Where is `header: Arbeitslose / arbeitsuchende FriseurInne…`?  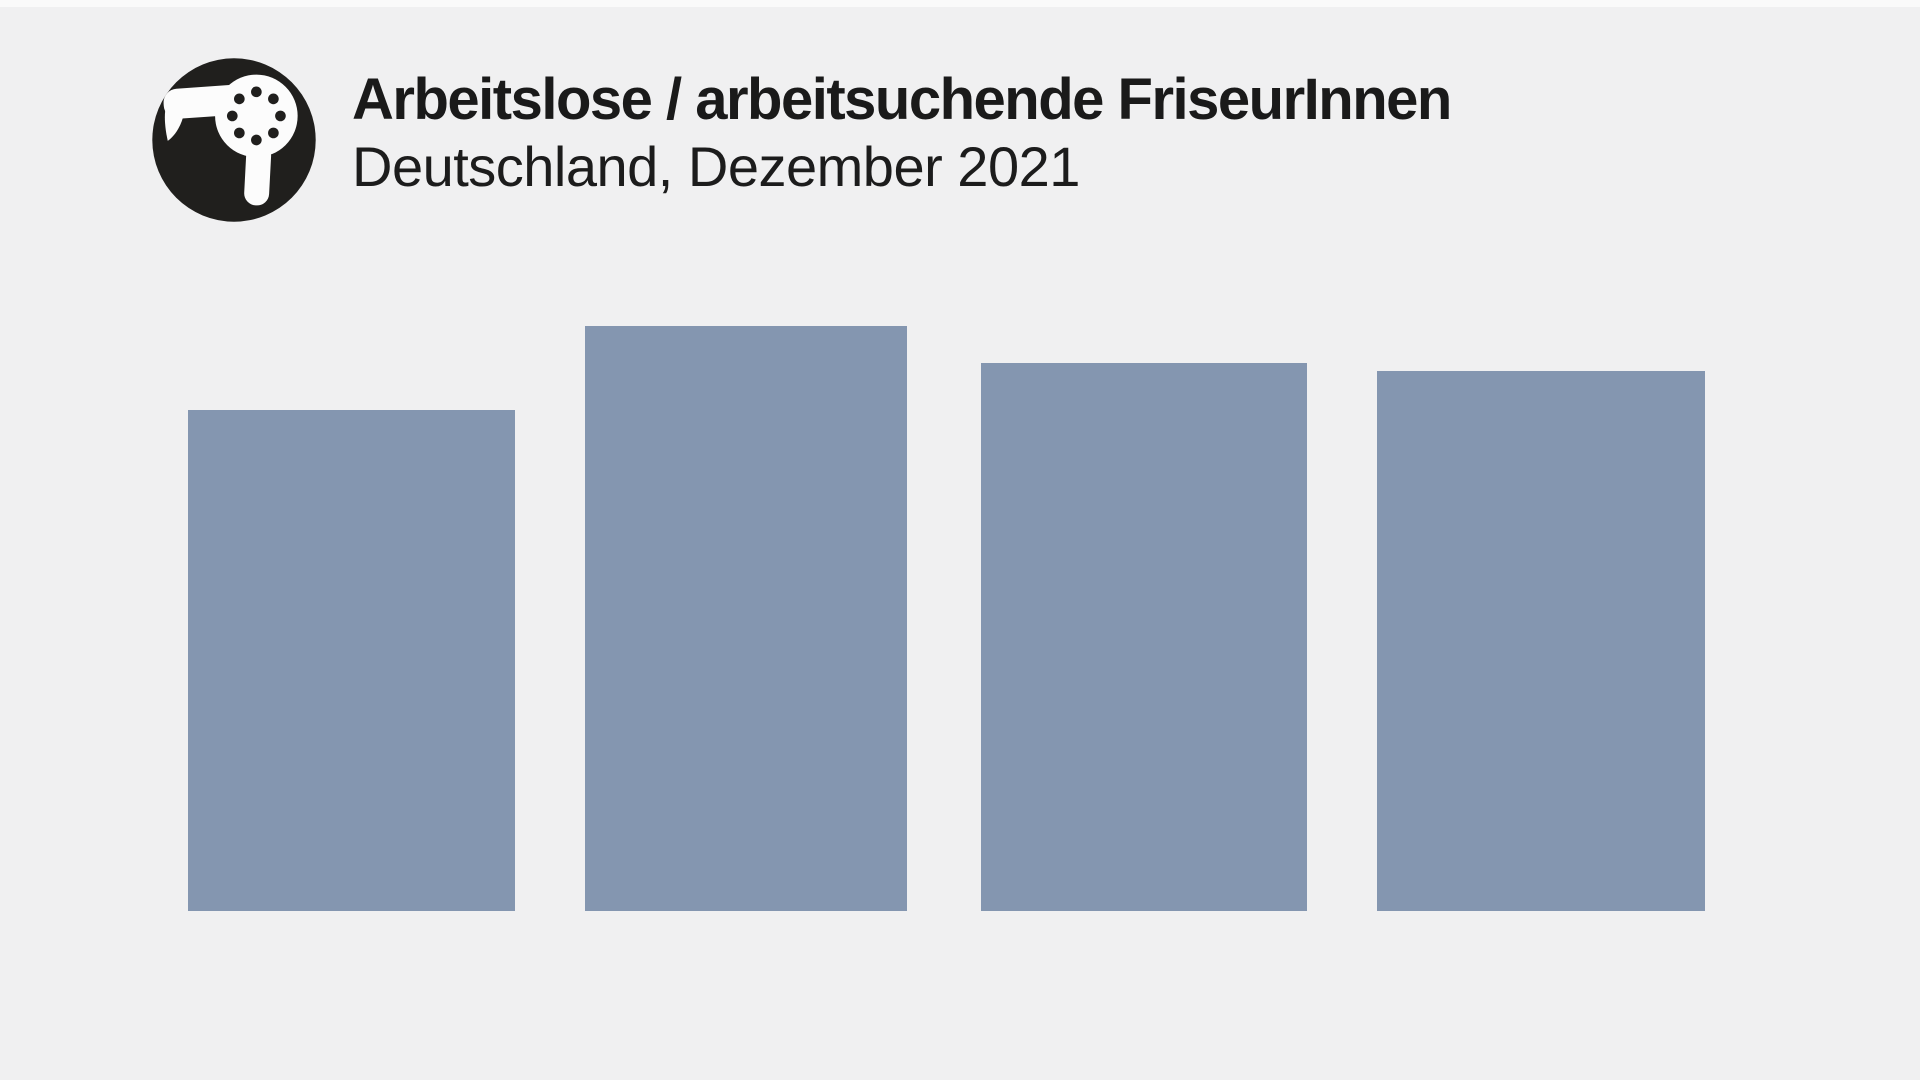
header: Arbeitslose / arbeitsuchende FriseurInne… is located at coordinates (800, 140).